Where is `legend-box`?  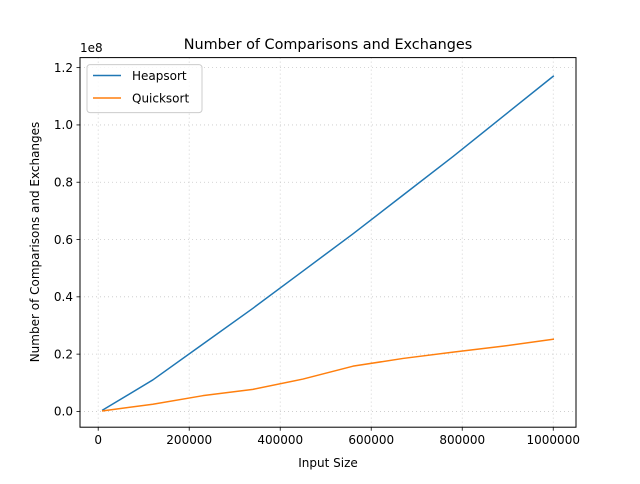
legend-box is located at coordinates (144, 89).